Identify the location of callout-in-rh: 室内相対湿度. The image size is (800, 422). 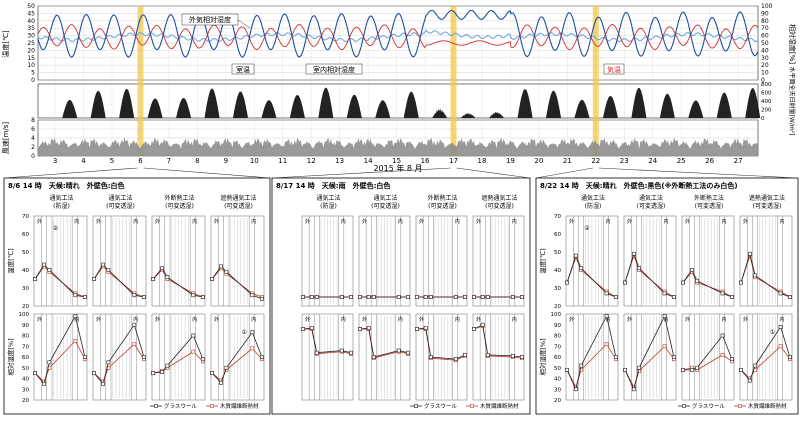
(334, 69).